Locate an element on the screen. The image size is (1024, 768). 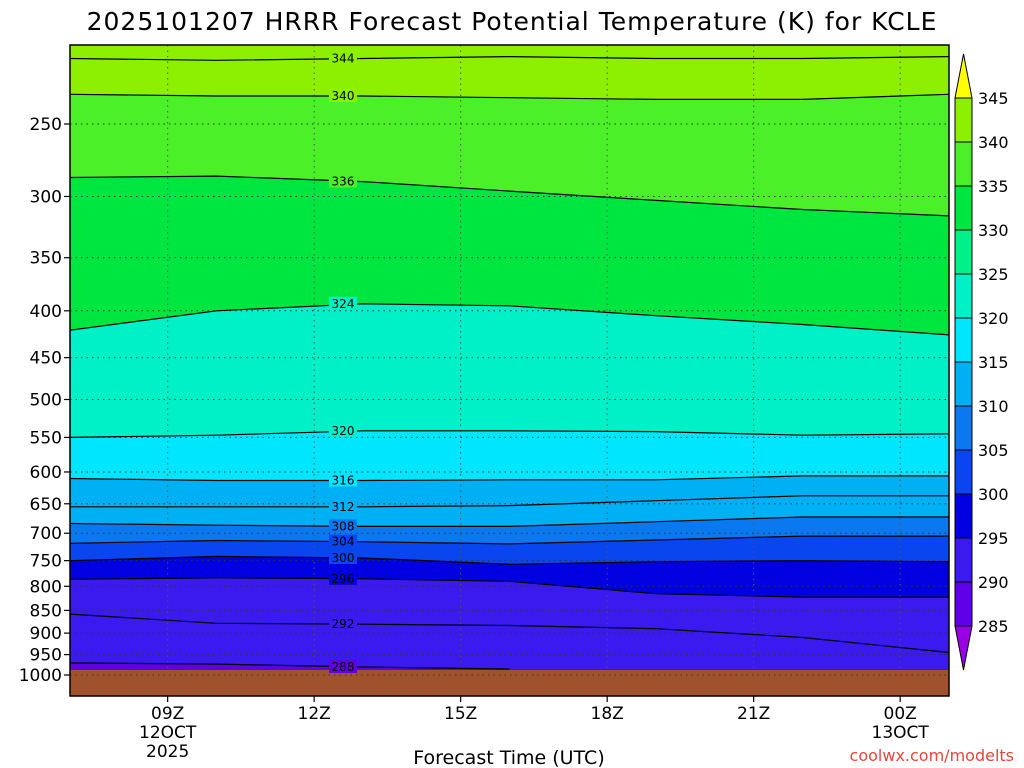
y-tick-label-350: 350 is located at coordinates (46, 259).